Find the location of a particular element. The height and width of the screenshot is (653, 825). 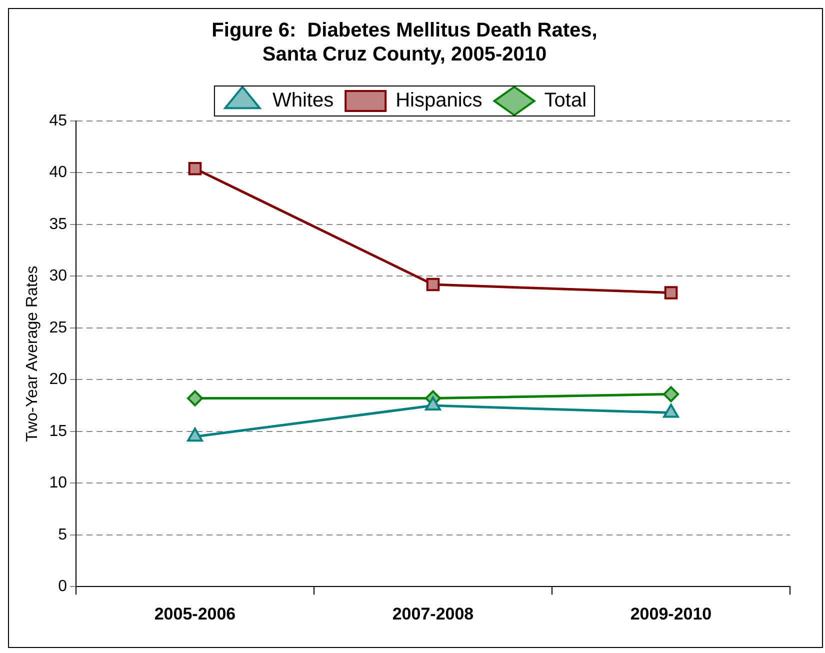

y-tick-label: 40 is located at coordinates (58, 173).